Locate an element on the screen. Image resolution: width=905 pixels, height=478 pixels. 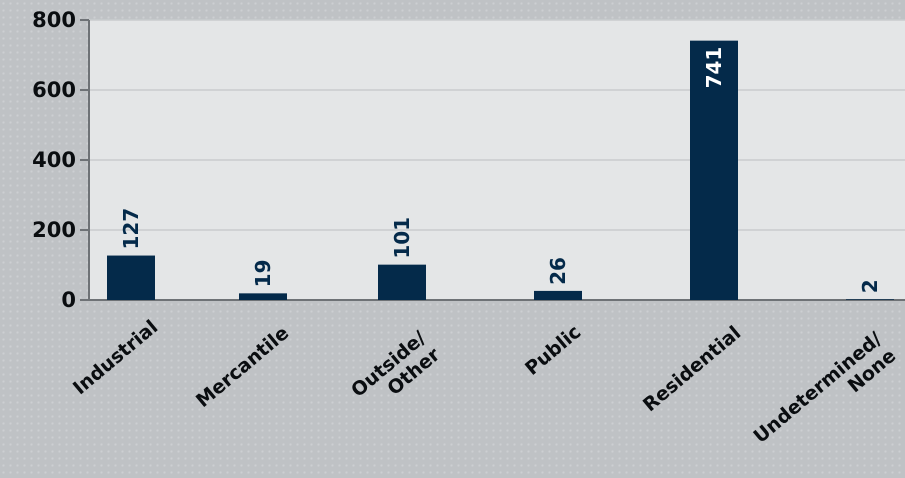
x-tick-label: Residential is located at coordinates (692, 369).